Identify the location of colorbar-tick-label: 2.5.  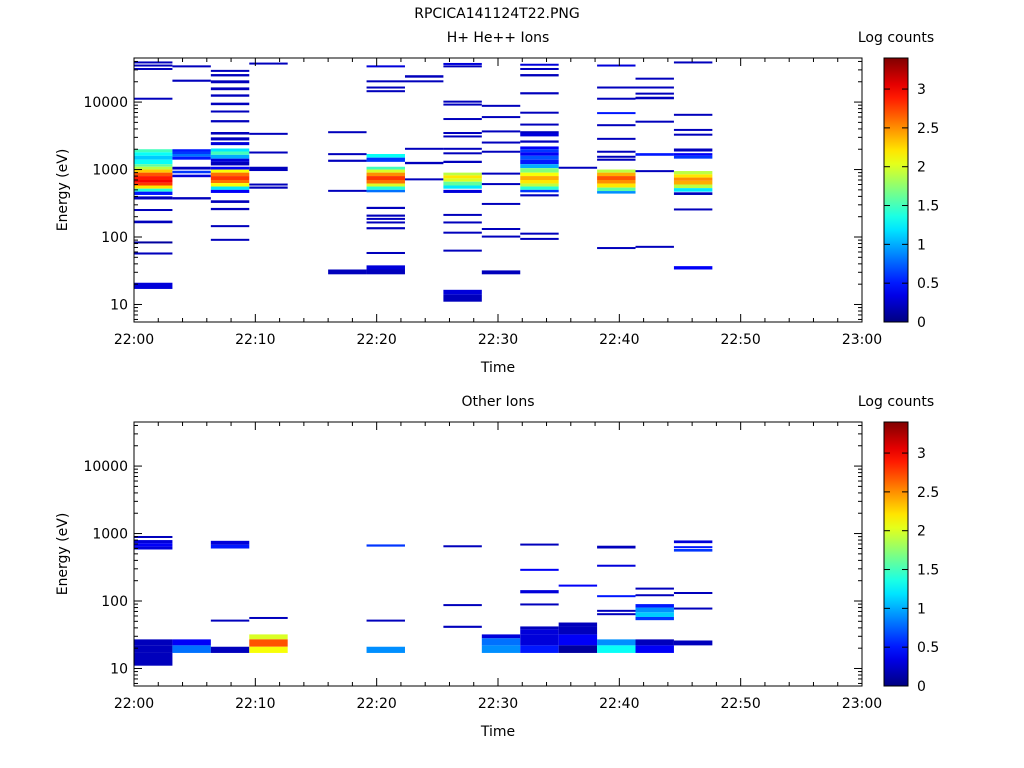
(928, 493).